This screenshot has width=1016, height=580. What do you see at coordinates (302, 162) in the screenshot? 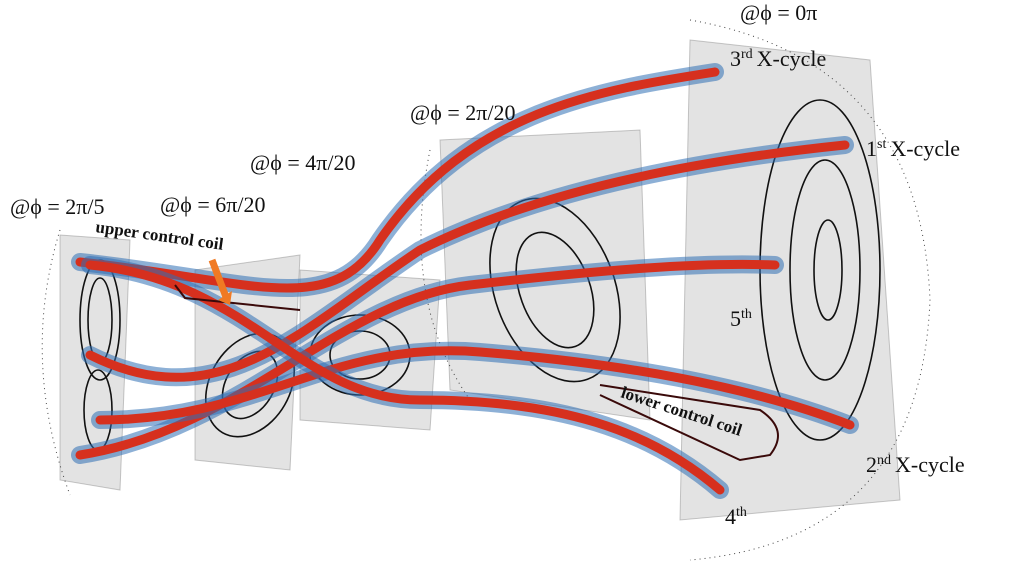
I see `phase-label: @ϕ = 4π/20` at bounding box center [302, 162].